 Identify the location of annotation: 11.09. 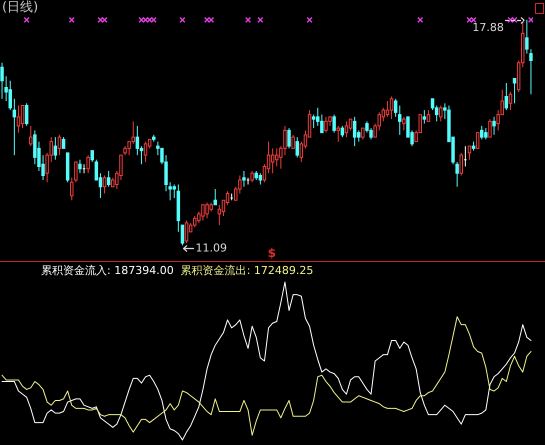
(211, 247).